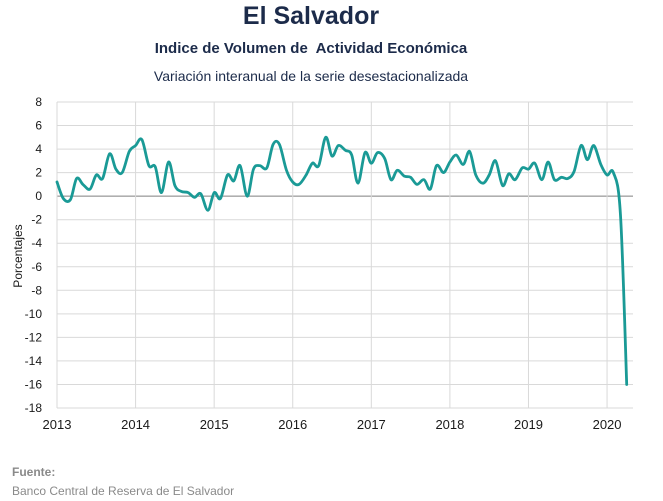 The image size is (663, 501). Describe the element at coordinates (38, 126) in the screenshot. I see `y-tick-label: 6` at that location.